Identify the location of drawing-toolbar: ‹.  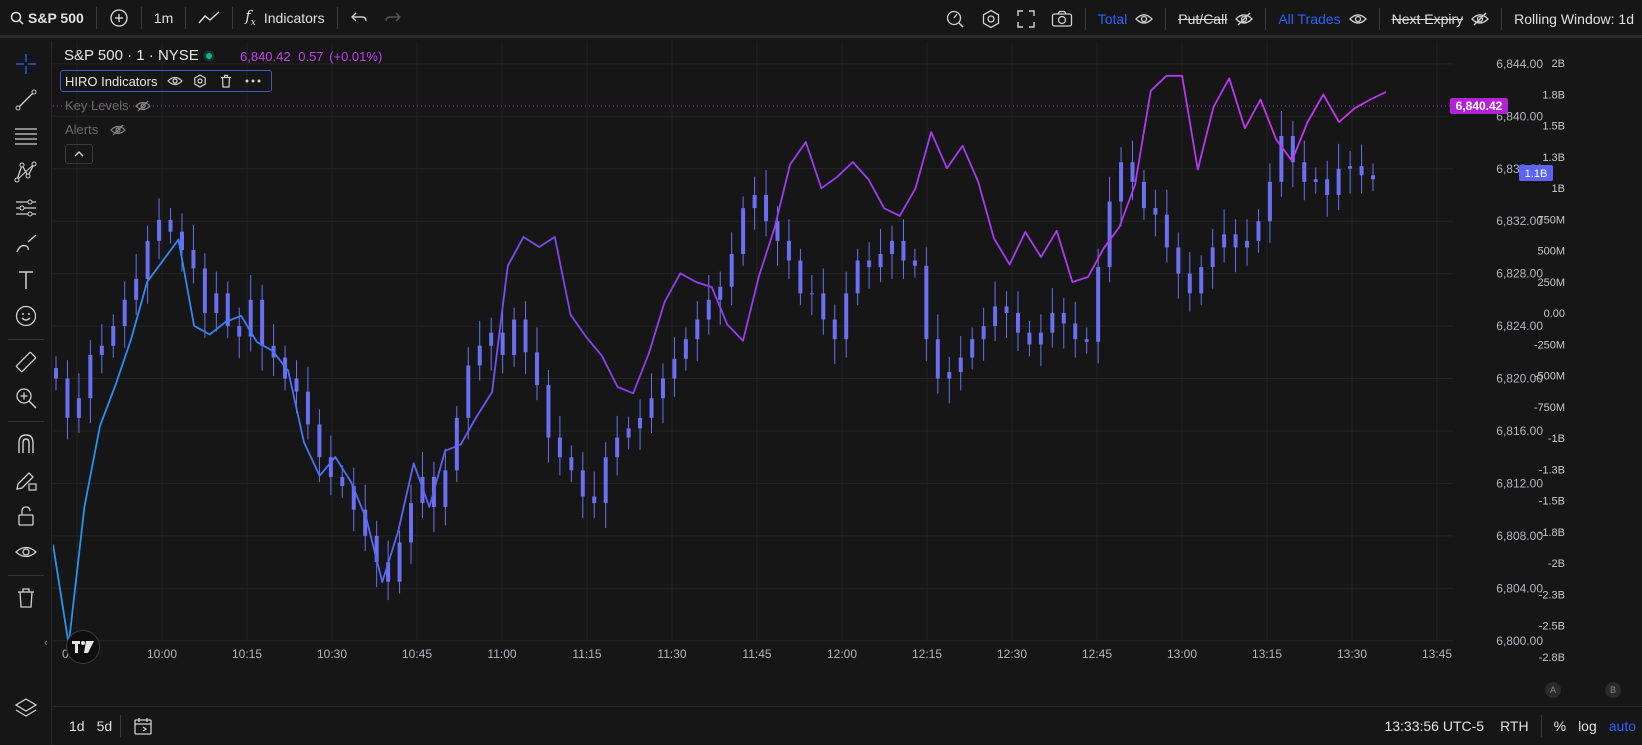
(26, 393).